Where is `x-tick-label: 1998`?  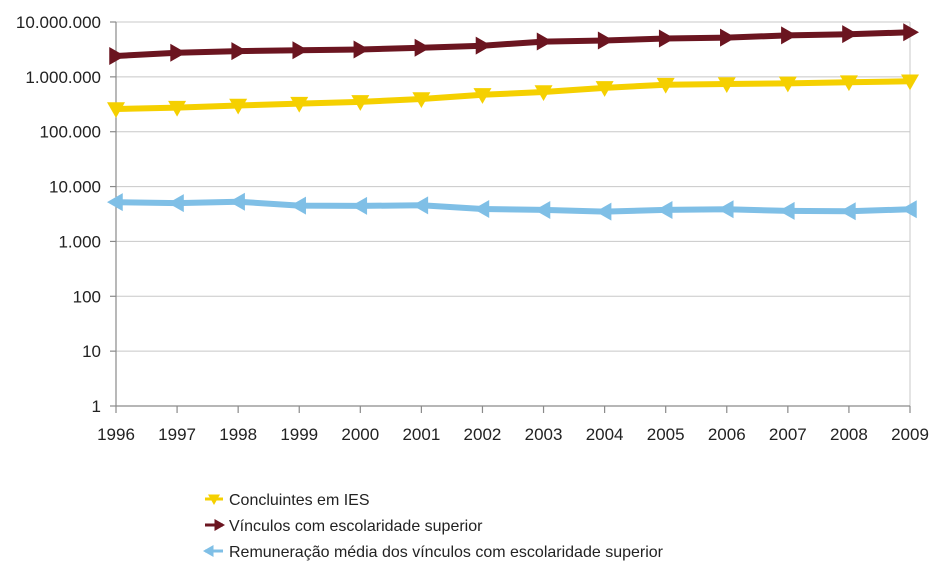 x-tick-label: 1998 is located at coordinates (238, 434).